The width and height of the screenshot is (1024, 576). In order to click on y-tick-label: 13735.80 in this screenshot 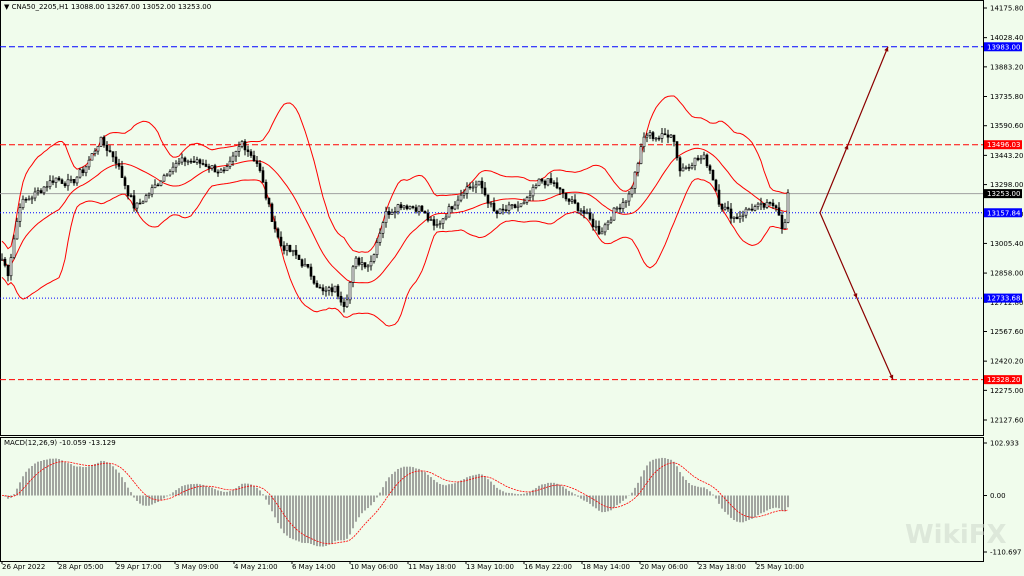, I will do `click(1006, 97)`.